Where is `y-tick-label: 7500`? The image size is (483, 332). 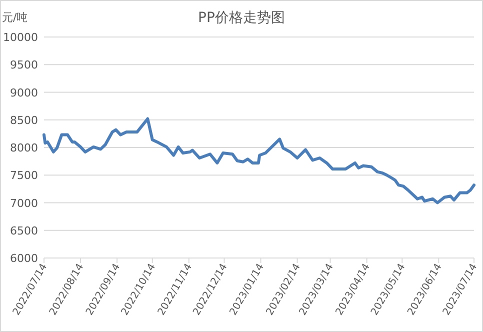 y-tick-label: 7500 is located at coordinates (24, 175).